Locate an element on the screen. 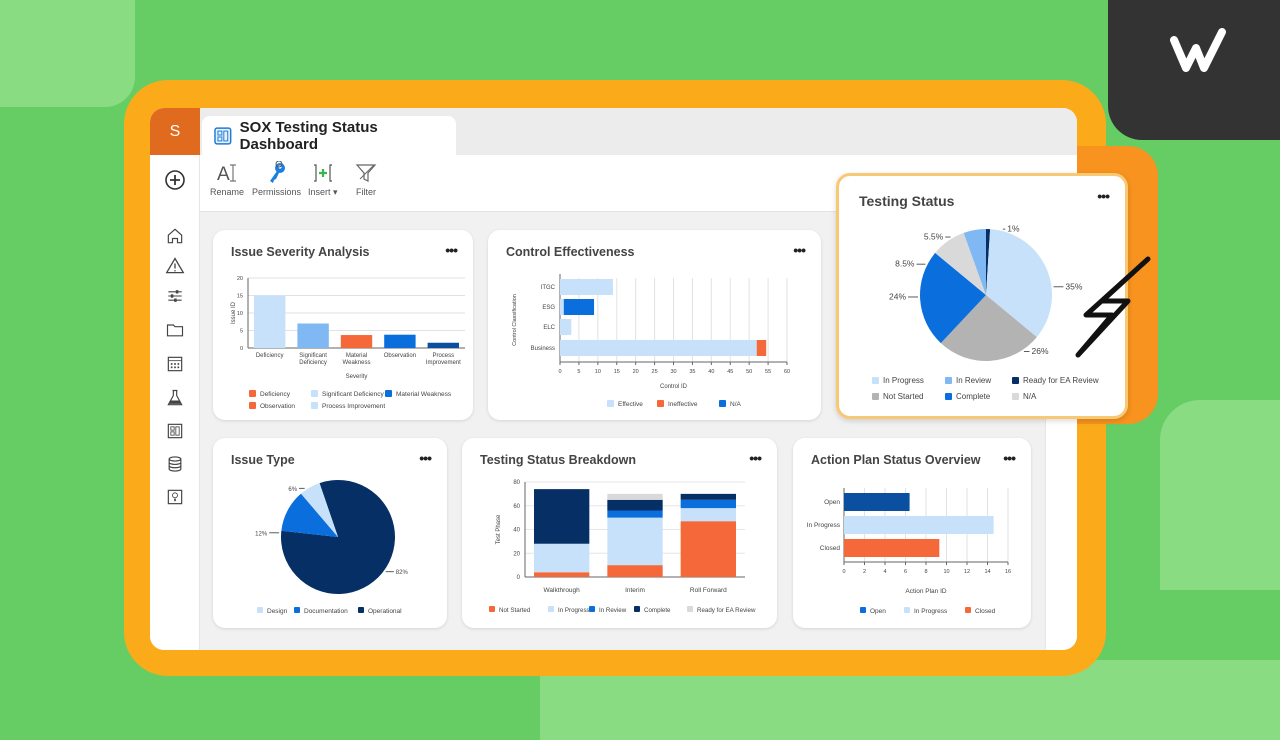 The height and width of the screenshot is (740, 1280). calendar-icon is located at coordinates (175, 364).